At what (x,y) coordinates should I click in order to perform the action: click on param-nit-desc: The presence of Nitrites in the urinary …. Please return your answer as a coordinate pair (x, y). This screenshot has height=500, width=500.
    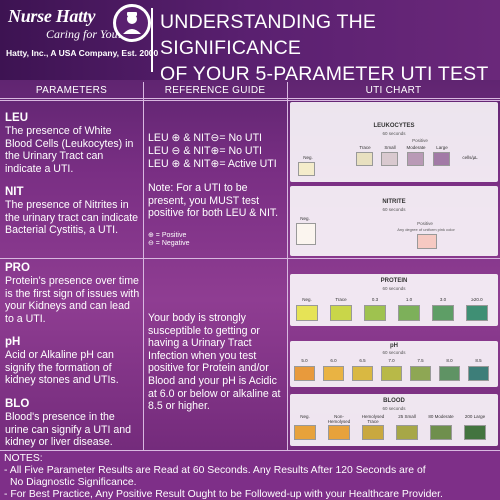
    Looking at the image, I should click on (72, 218).